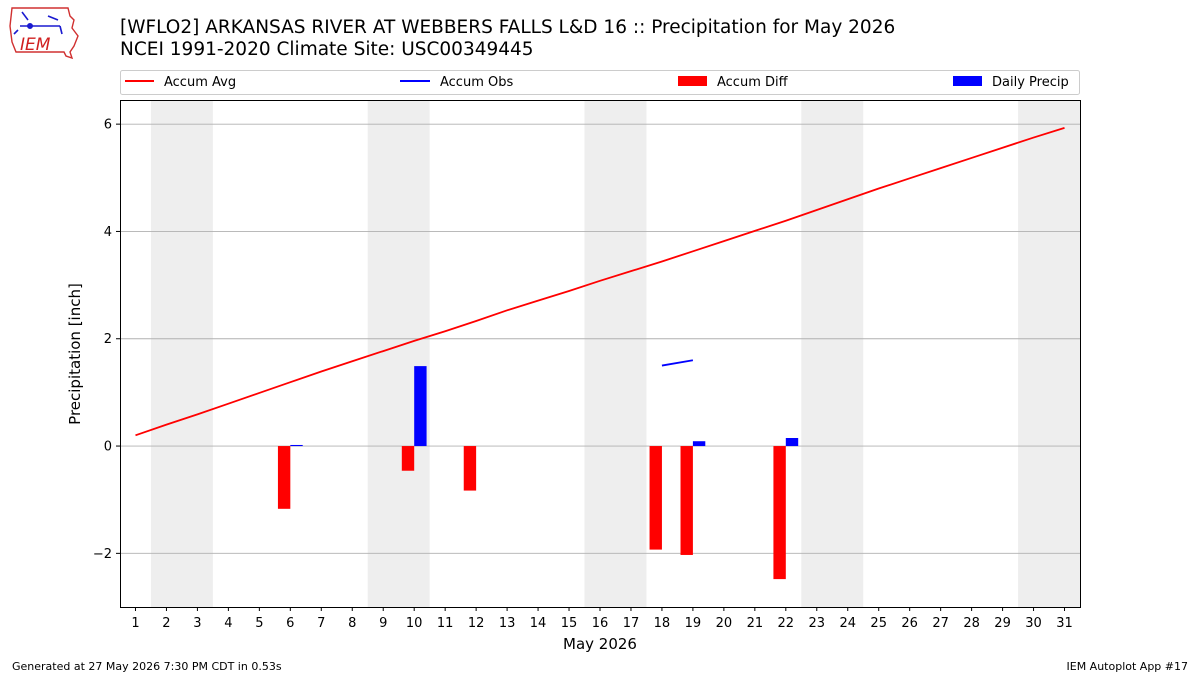  What do you see at coordinates (259, 623) in the screenshot?
I see `x-tick-label-5: 5` at bounding box center [259, 623].